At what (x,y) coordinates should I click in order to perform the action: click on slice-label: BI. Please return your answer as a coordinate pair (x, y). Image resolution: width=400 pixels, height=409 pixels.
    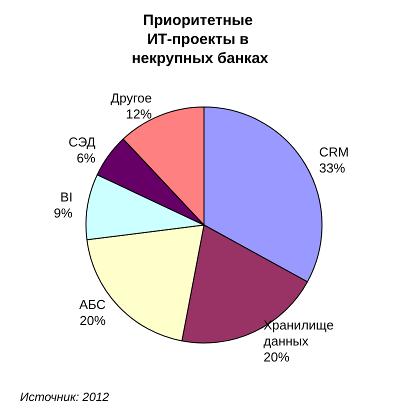
    Looking at the image, I should click on (66, 196).